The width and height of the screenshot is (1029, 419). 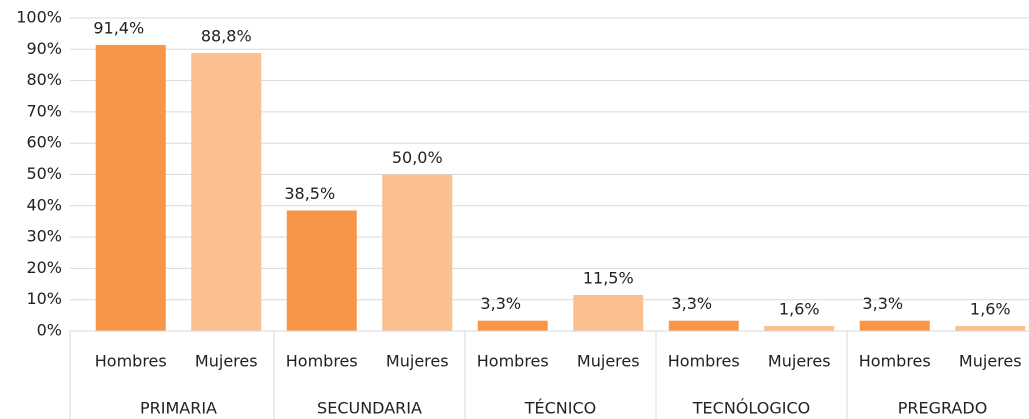 What do you see at coordinates (943, 408) in the screenshot?
I see `group-label: PREGRADO` at bounding box center [943, 408].